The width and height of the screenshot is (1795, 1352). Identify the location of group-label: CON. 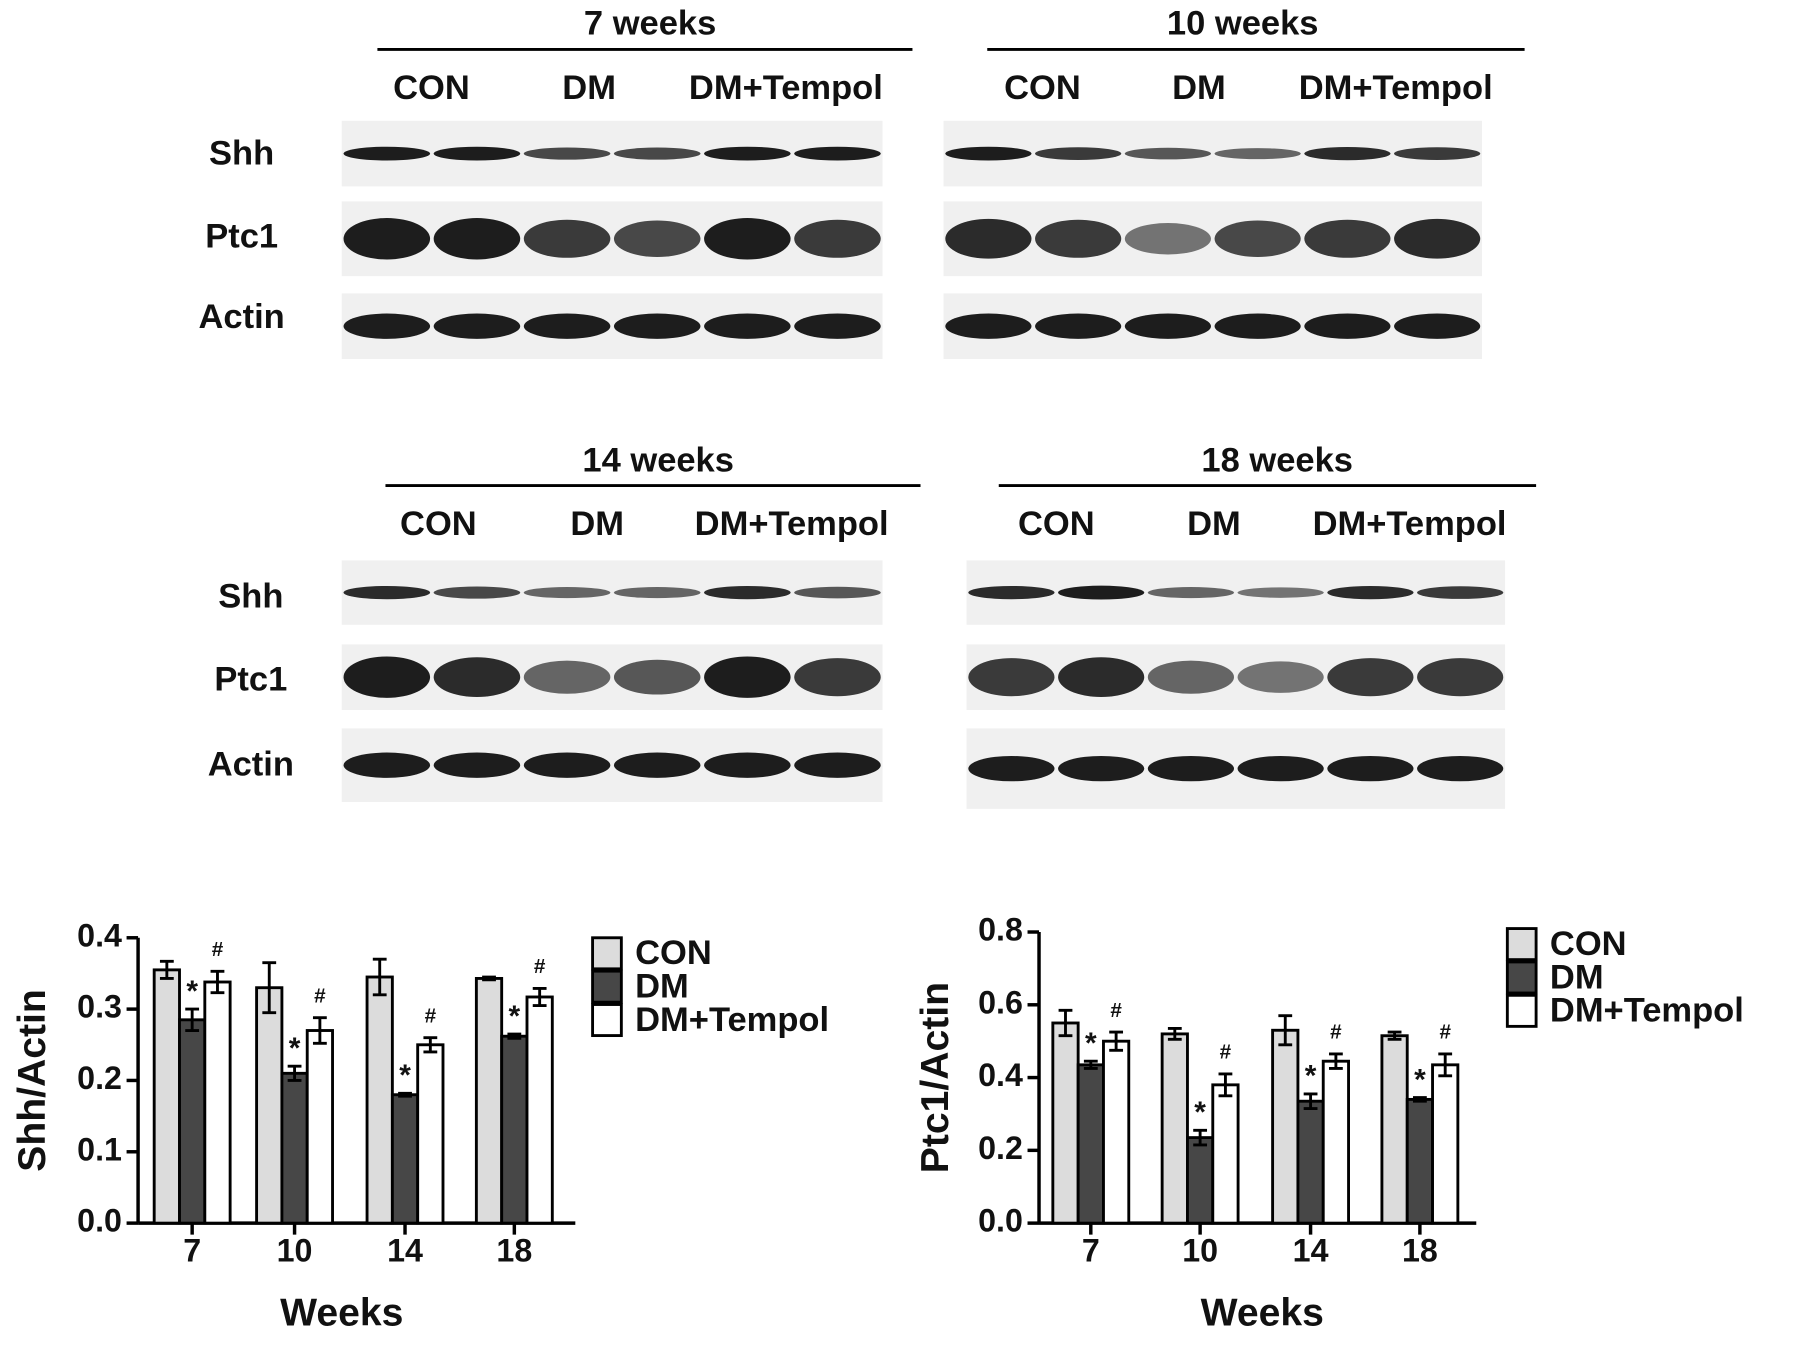
(1056, 524).